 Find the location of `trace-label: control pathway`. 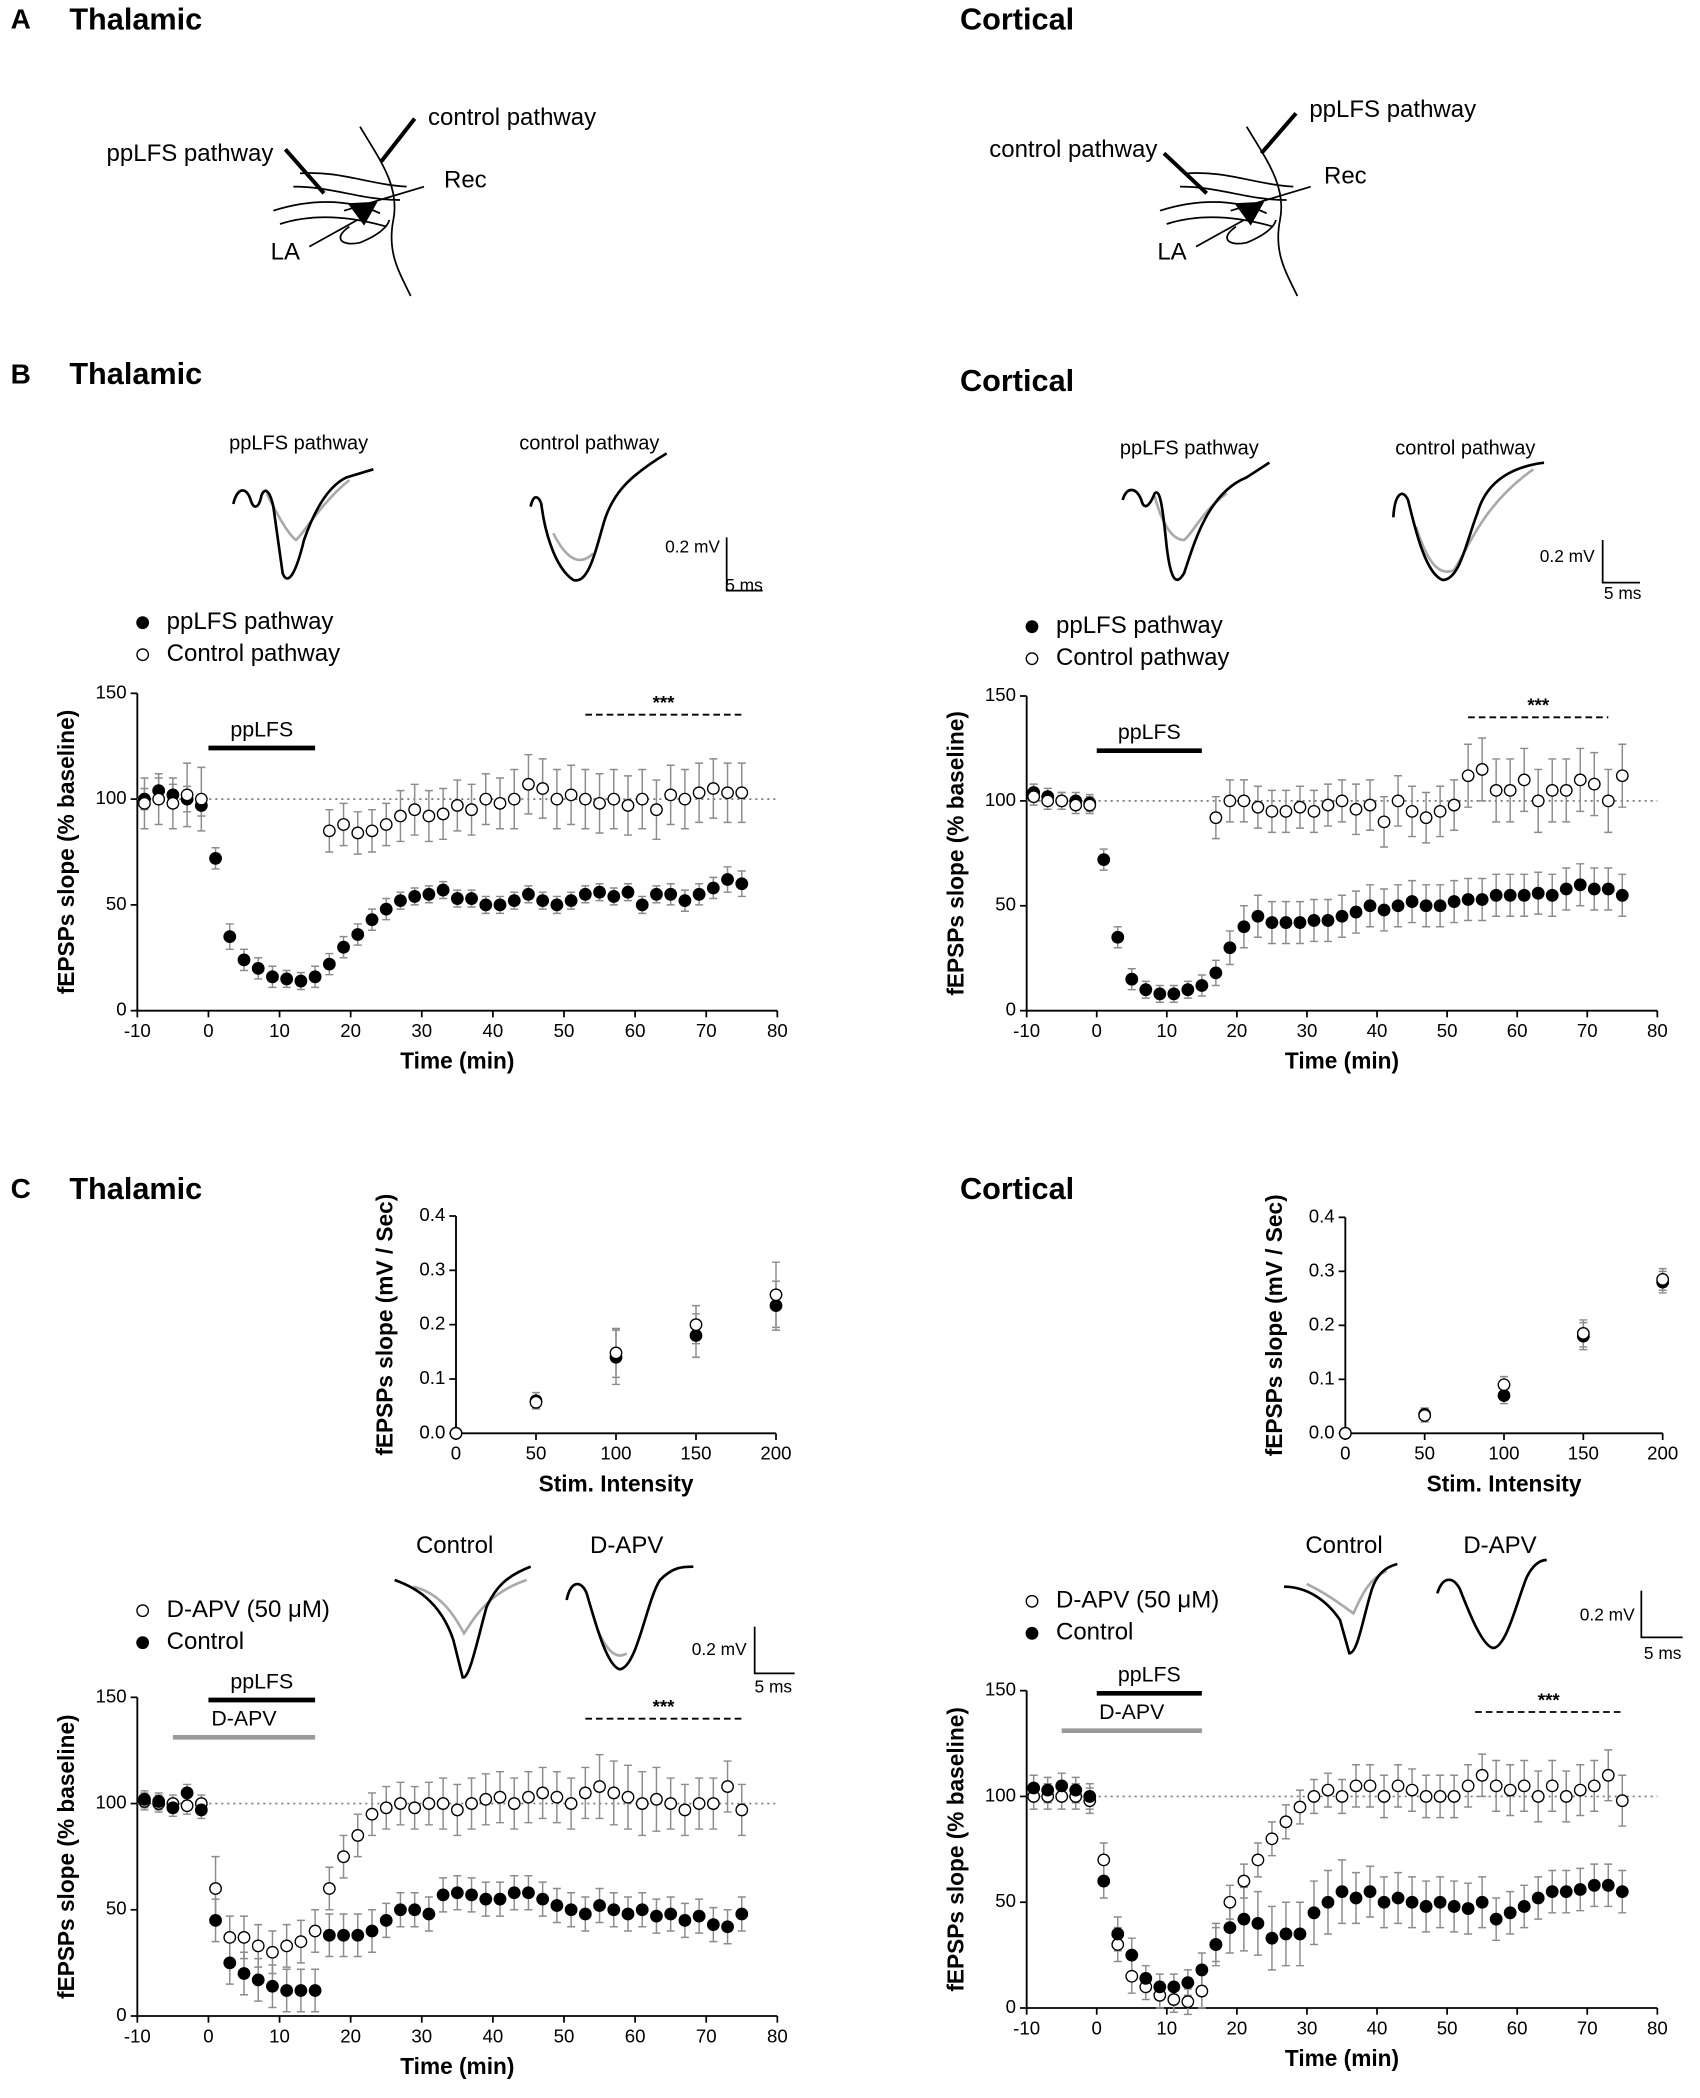

trace-label: control pathway is located at coordinates (589, 443).